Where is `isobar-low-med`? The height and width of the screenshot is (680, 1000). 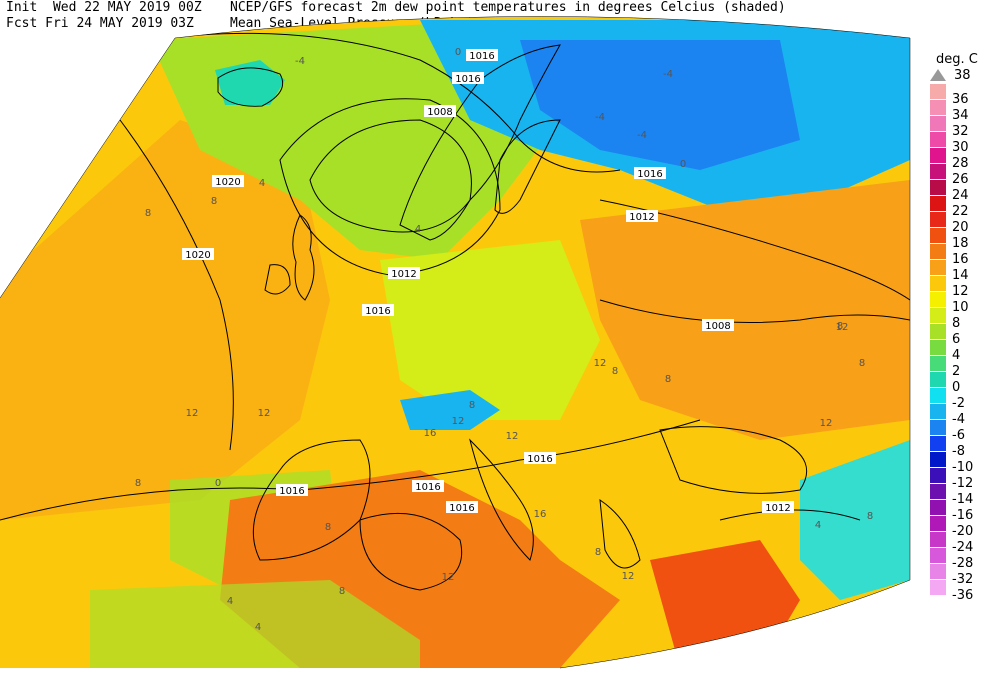 isobar-low-med is located at coordinates (411, 551).